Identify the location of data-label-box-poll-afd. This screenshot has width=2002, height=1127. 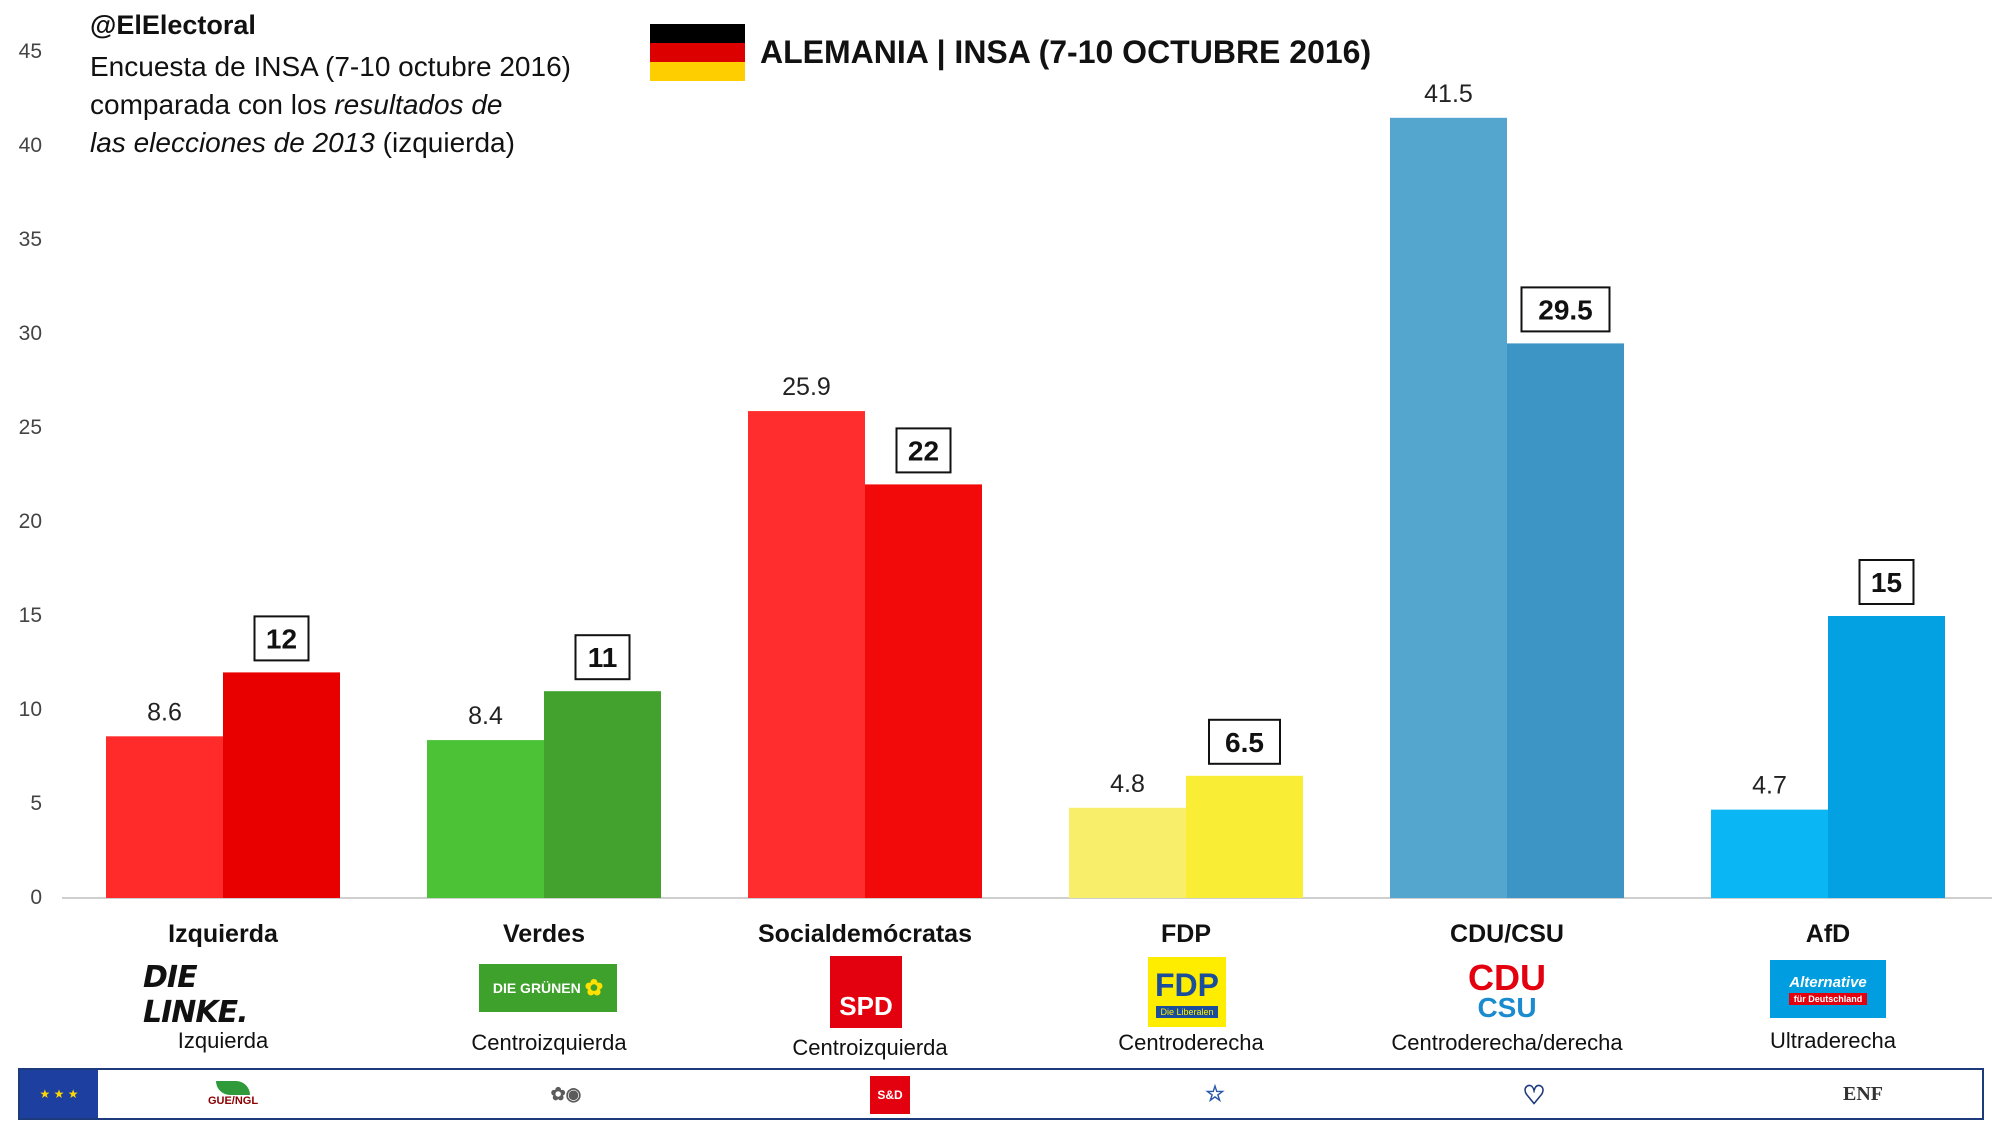
(1886, 582).